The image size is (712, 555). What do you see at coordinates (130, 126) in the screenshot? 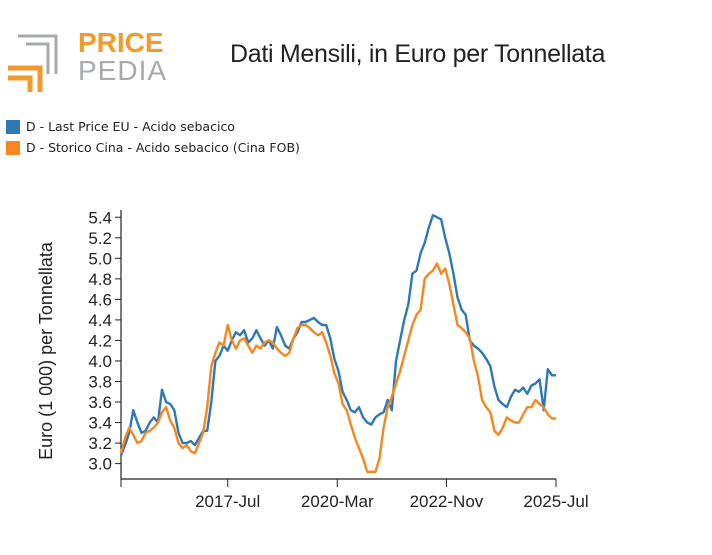
I see `legend-label-blue: D - Last Price EU - Acido sebacico` at bounding box center [130, 126].